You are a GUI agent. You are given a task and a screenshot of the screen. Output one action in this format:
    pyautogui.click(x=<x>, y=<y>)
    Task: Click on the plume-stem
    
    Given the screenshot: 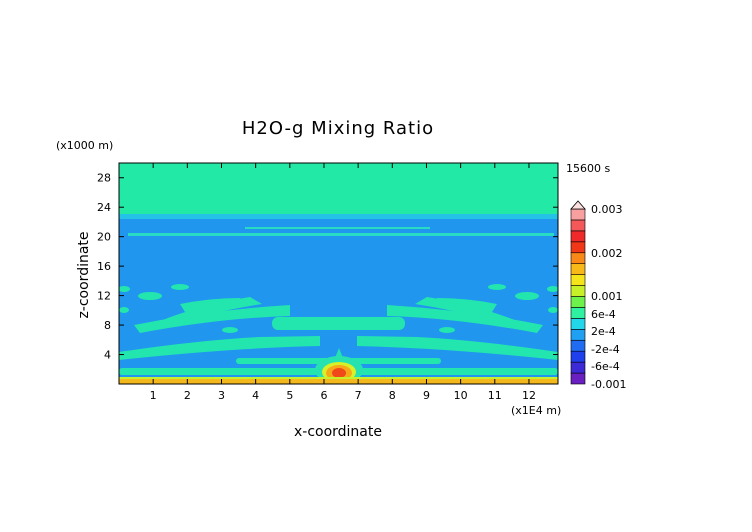 What is the action you would take?
    pyautogui.click(x=339, y=353)
    